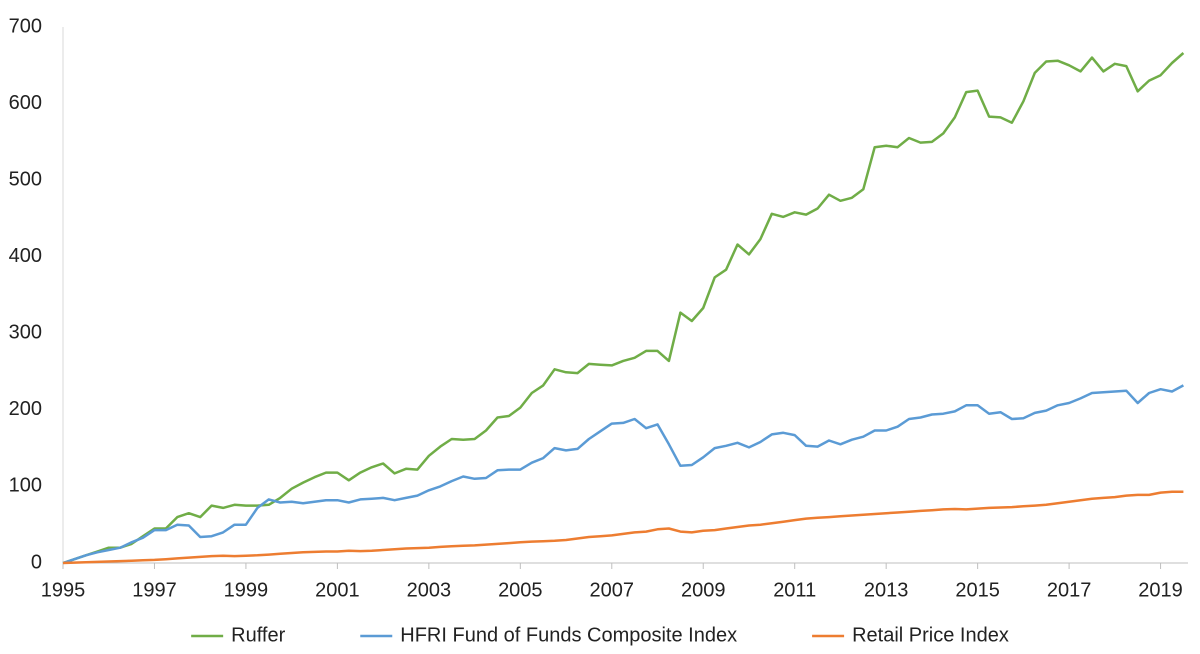  What do you see at coordinates (25, 103) in the screenshot?
I see `y-tick-label: 600` at bounding box center [25, 103].